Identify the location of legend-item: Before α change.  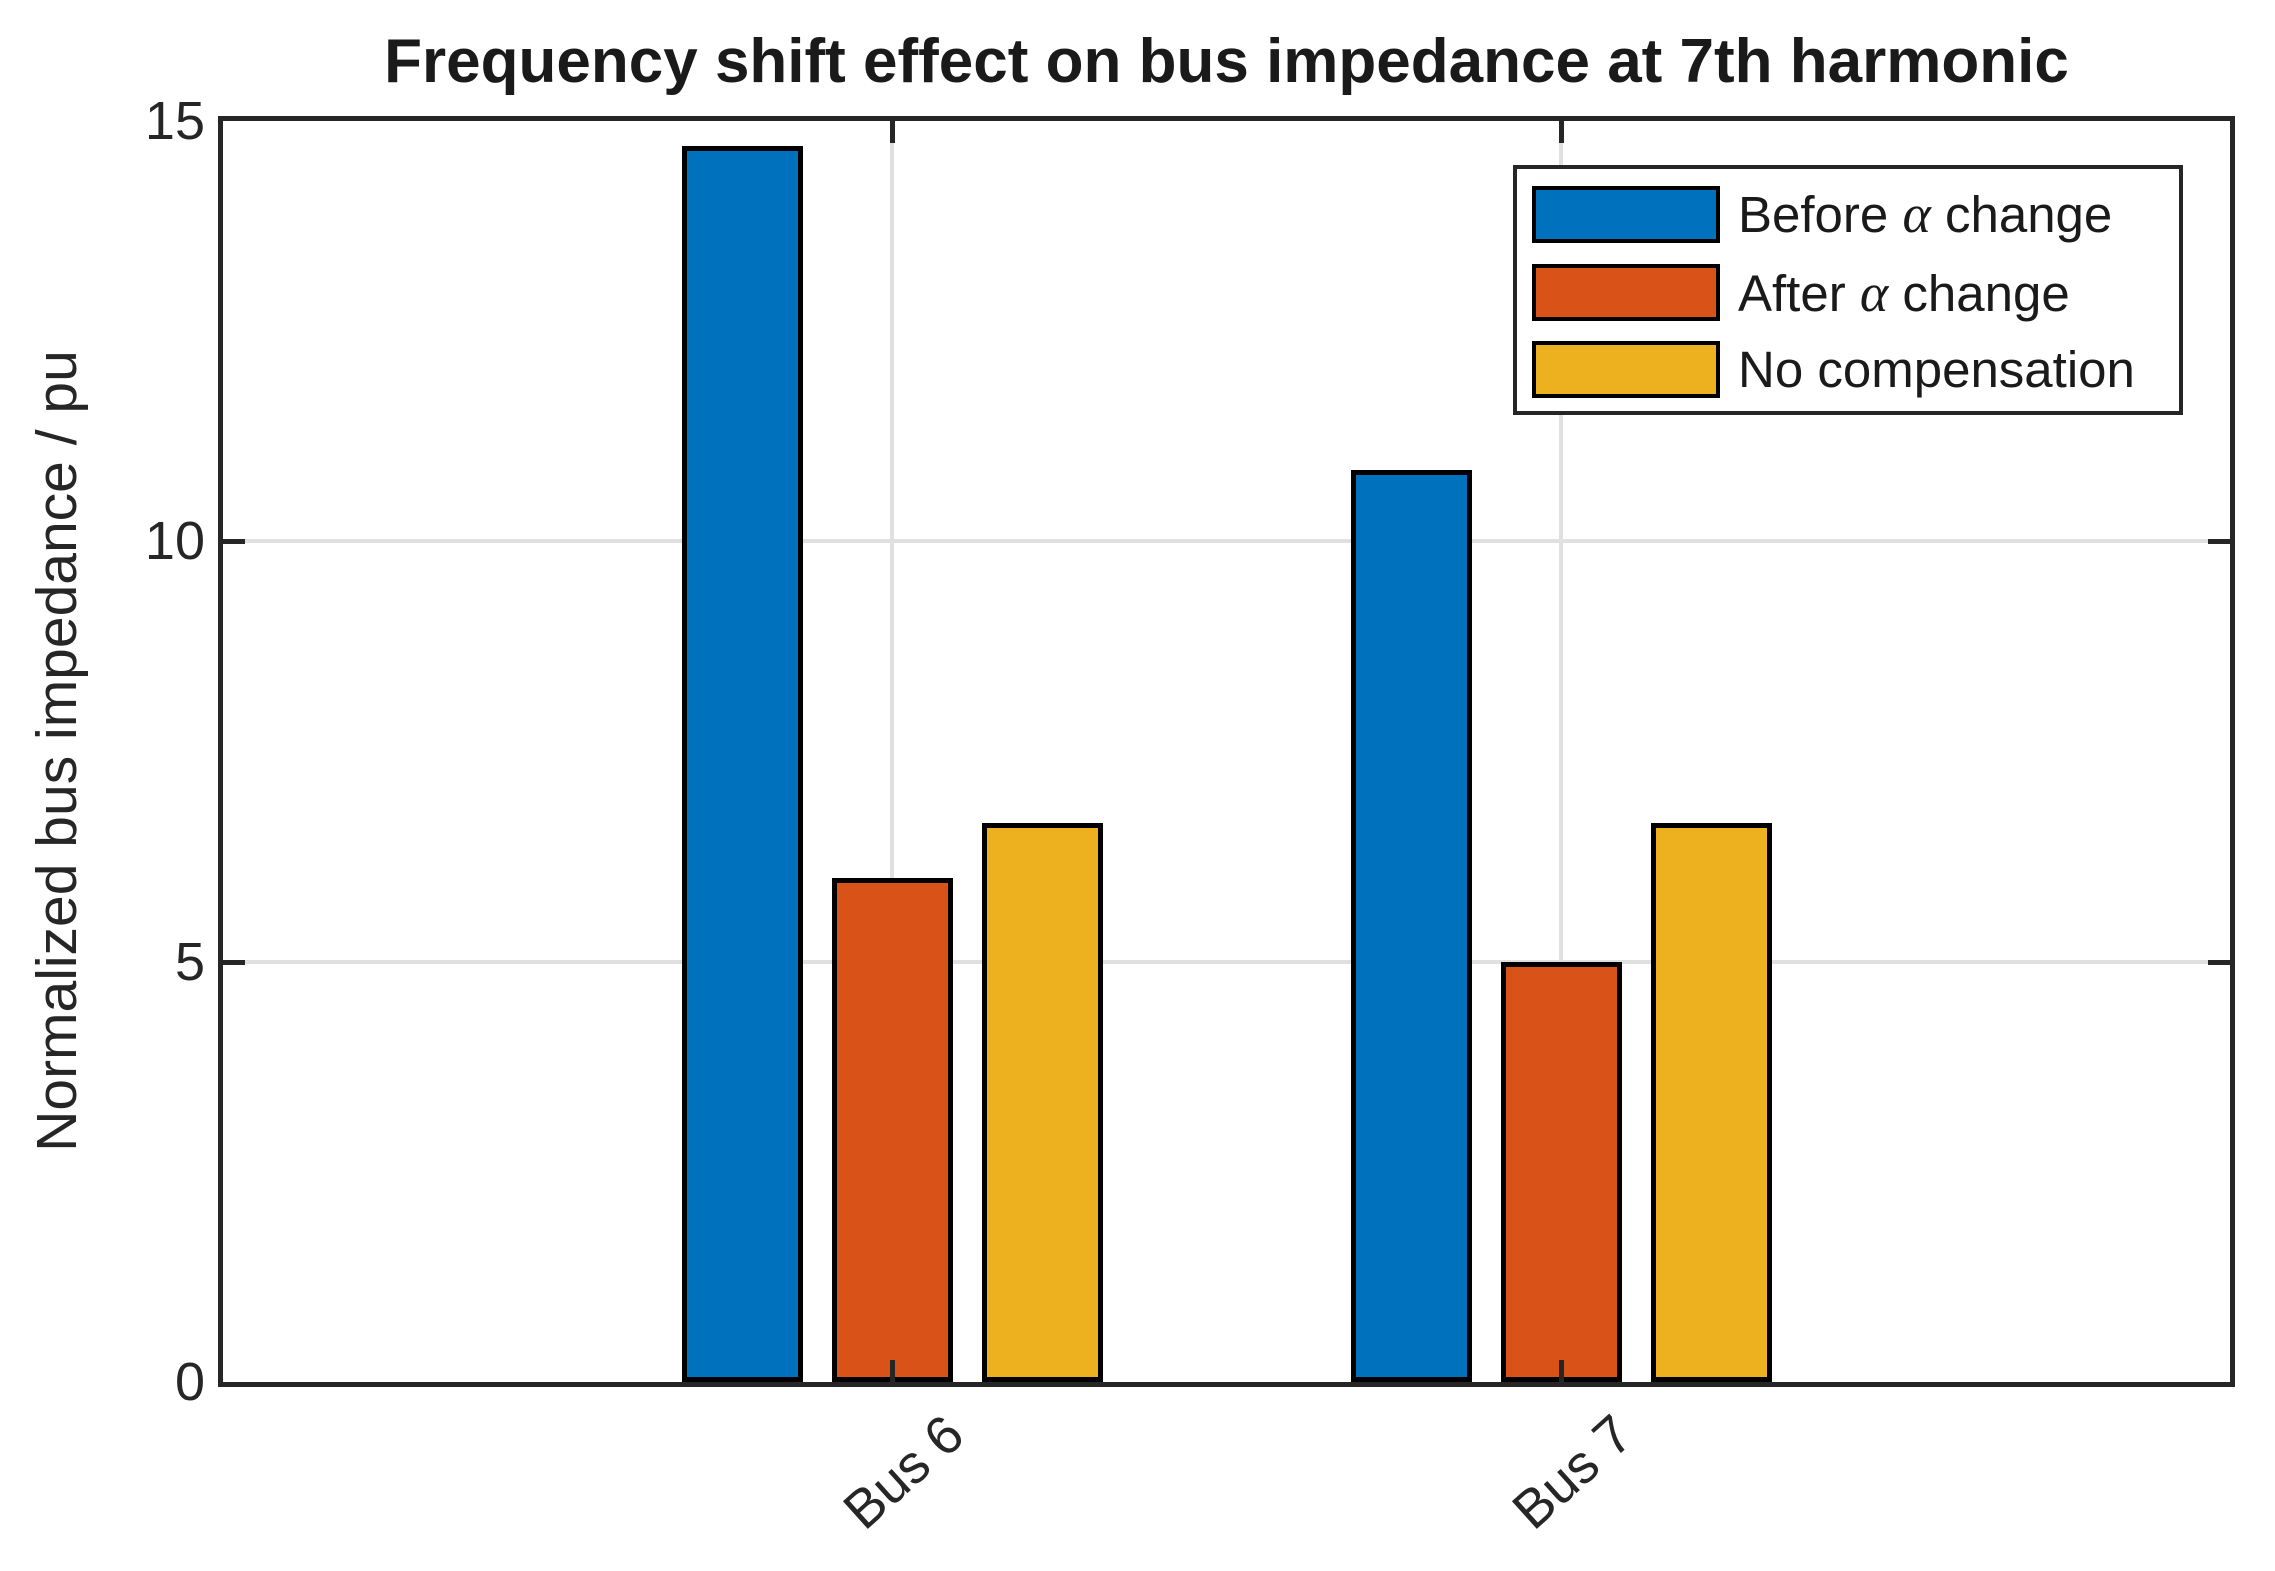
(1850, 214).